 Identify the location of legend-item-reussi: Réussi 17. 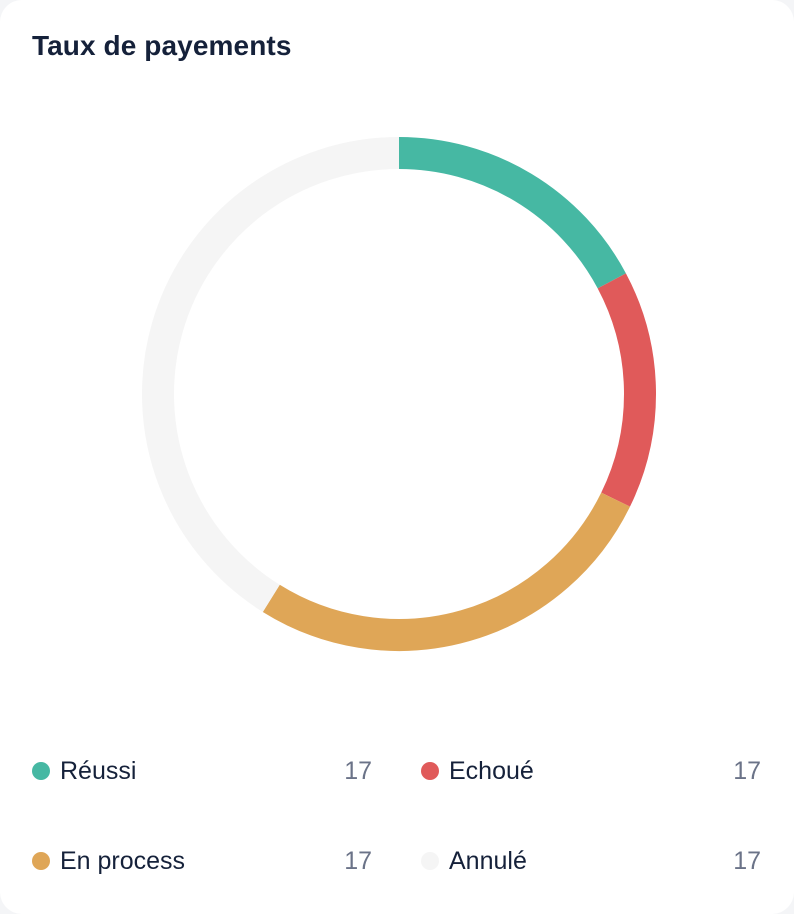
(202, 771).